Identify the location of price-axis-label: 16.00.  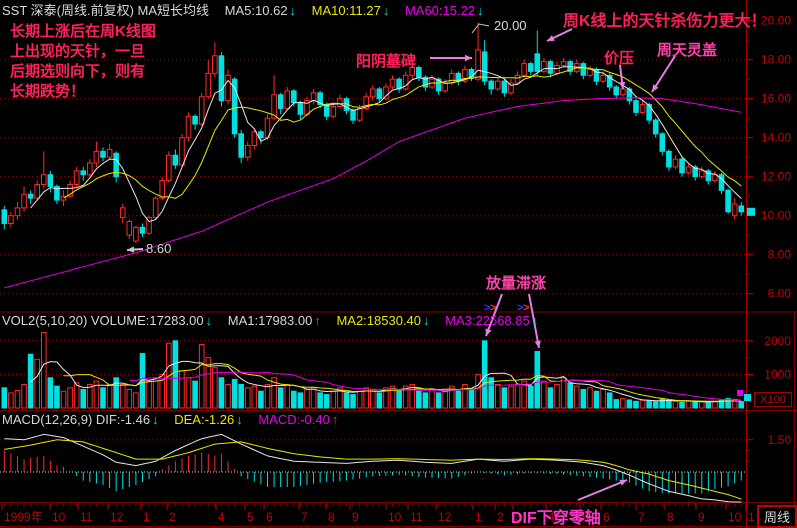
(776, 99).